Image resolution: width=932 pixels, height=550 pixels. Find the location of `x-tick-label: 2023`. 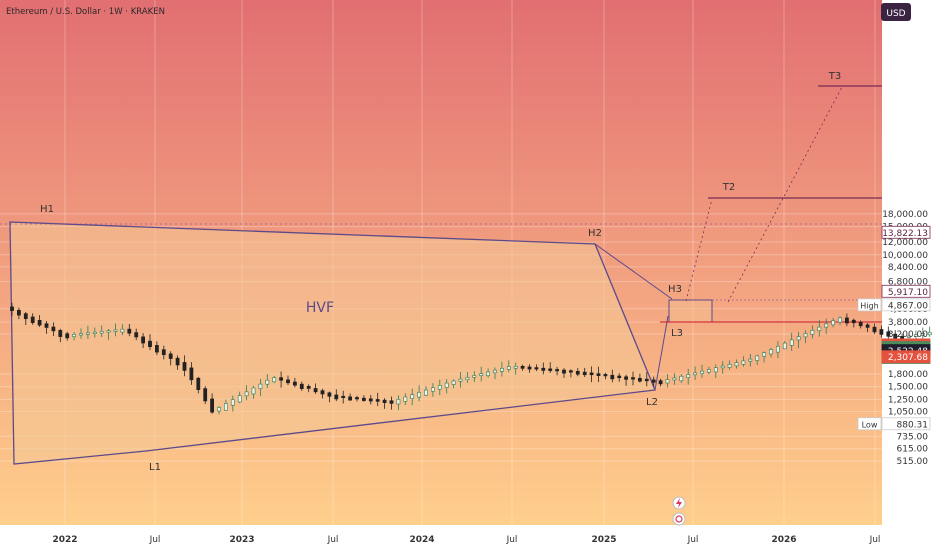

x-tick-label: 2023 is located at coordinates (241, 540).